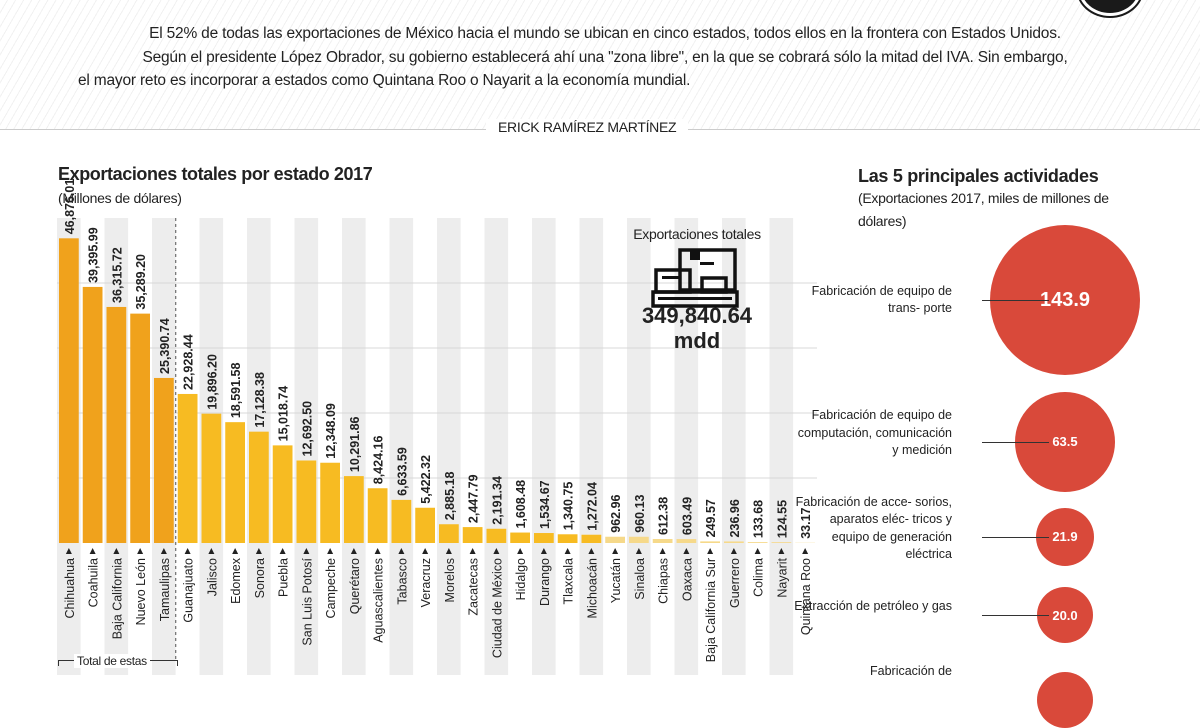  Describe the element at coordinates (1064, 441) in the screenshot. I see `bubble-value: 63.5` at that location.